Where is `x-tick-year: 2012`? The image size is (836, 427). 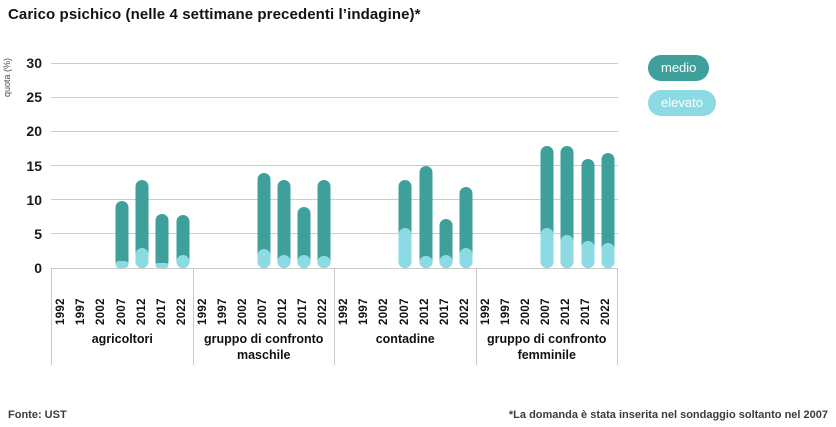 x-tick-year: 2012 is located at coordinates (284, 299).